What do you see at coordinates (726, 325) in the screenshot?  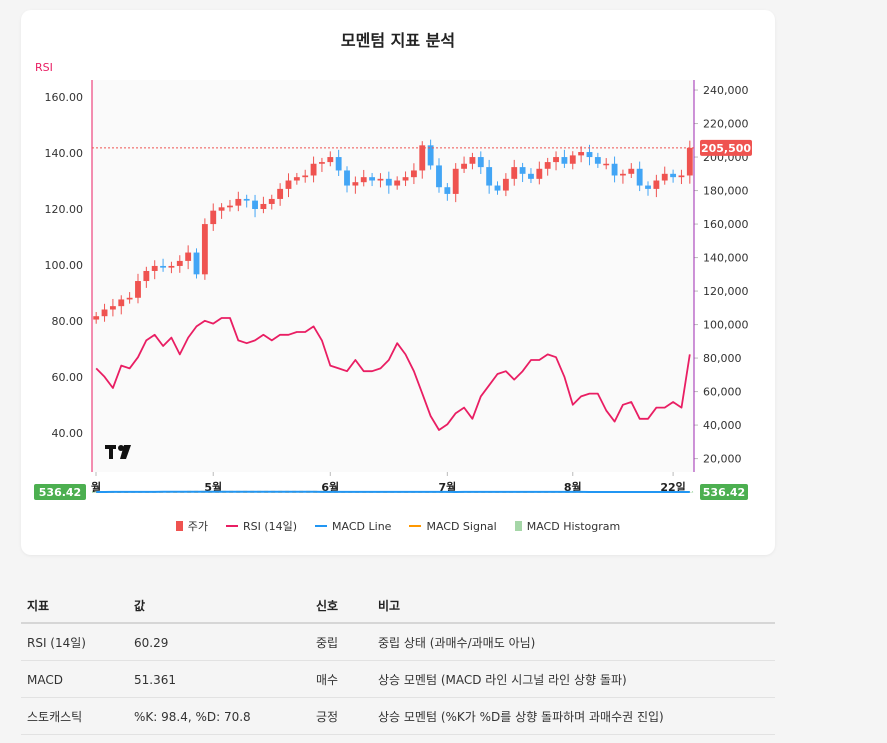 I see `price-tick-label: 100,000` at bounding box center [726, 325].